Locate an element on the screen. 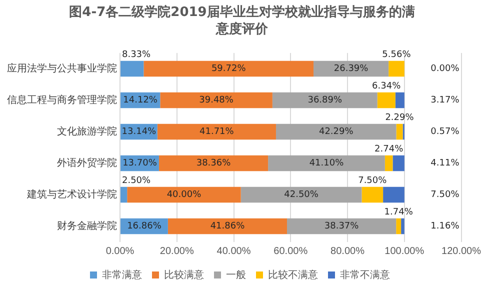 Image resolution: width=484 pixels, height=292 pixels. y-tick-label: 外语外贸学院 is located at coordinates (87, 163).